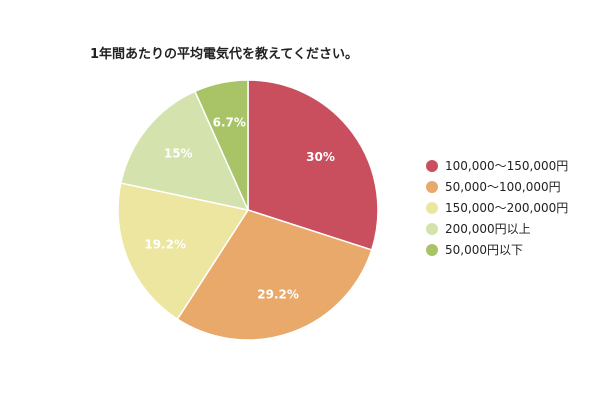 Image resolution: width=600 pixels, height=400 pixels. I want to click on slice-data-label: 19.2%, so click(165, 244).